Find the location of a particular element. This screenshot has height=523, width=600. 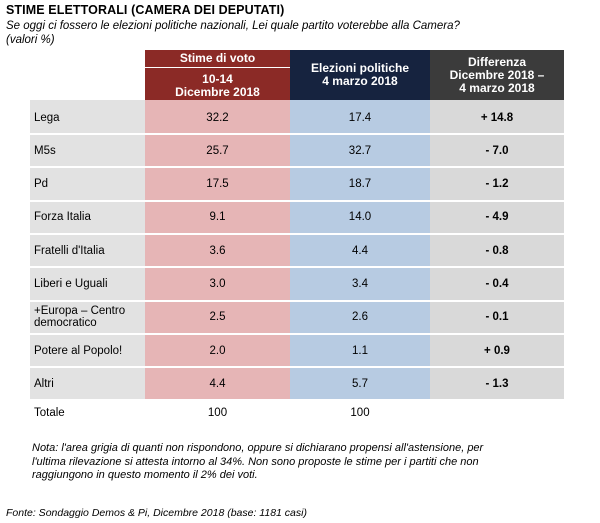

elezioni-value: 4.4 is located at coordinates (360, 250).